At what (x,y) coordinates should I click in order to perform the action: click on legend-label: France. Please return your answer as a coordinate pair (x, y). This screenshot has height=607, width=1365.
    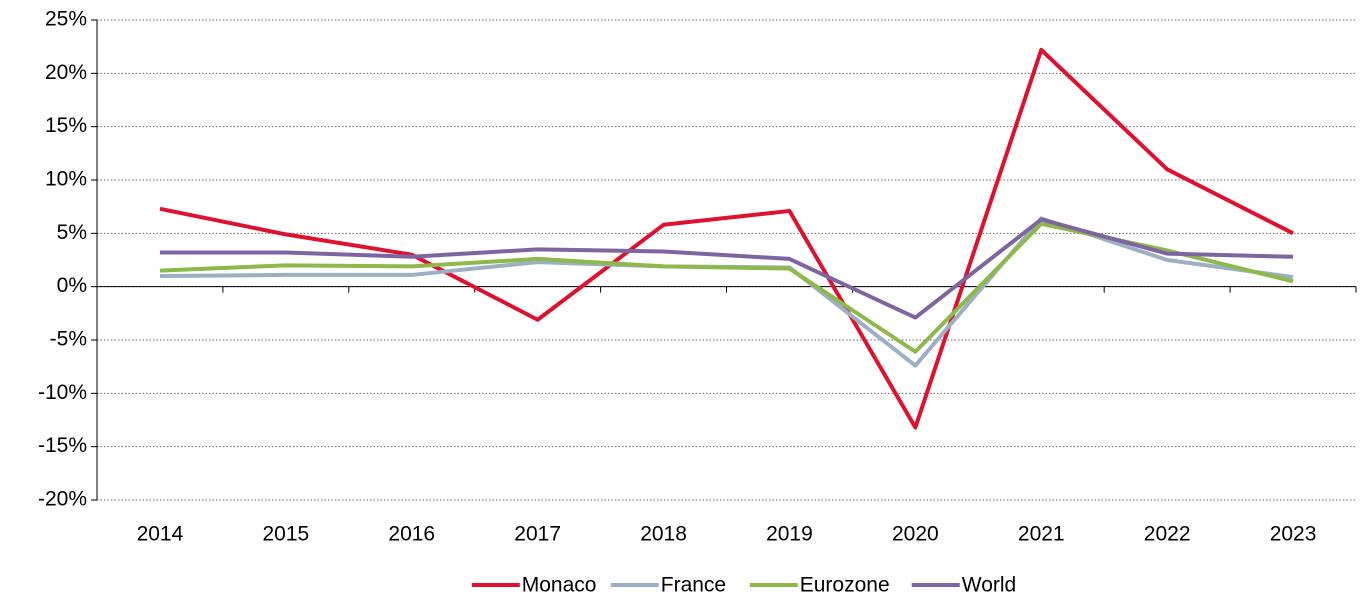
    Looking at the image, I should click on (693, 585).